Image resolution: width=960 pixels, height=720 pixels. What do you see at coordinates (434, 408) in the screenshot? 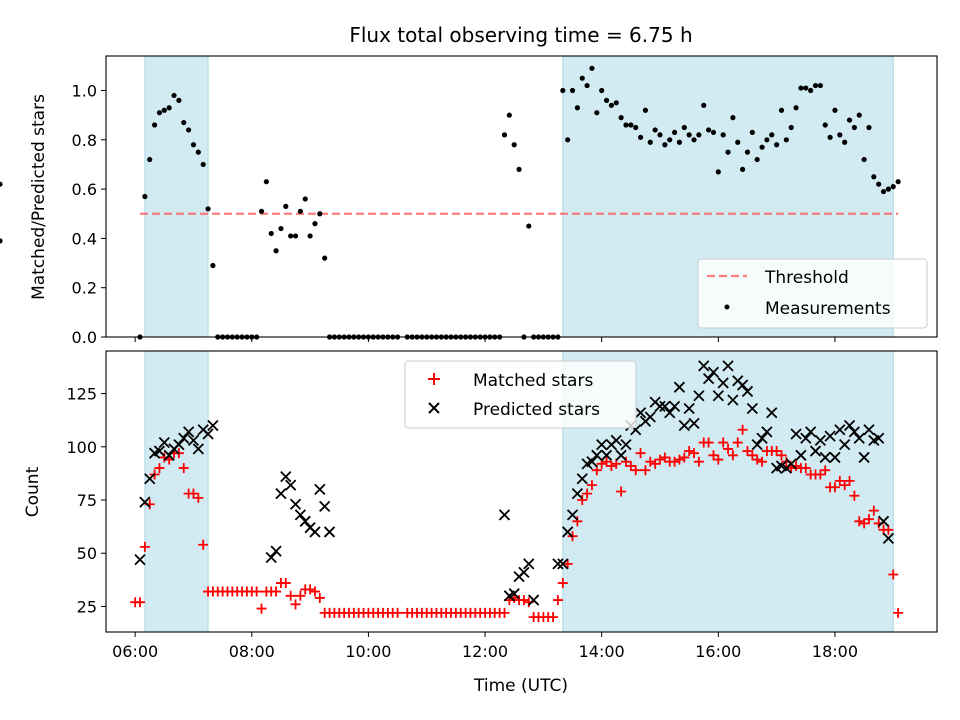
I see `legend-predicted-swatch` at bounding box center [434, 408].